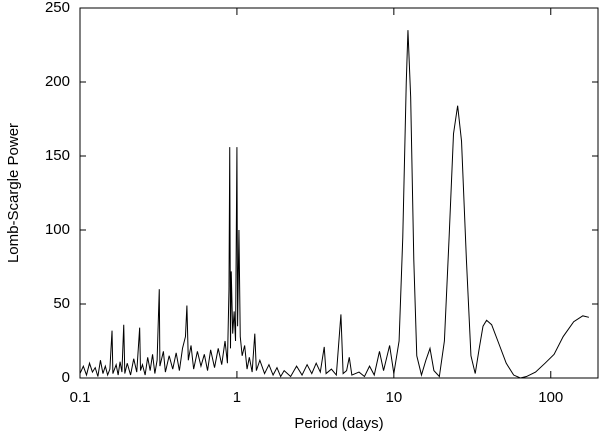  What do you see at coordinates (237, 397) in the screenshot?
I see `x-tick-label: 1` at bounding box center [237, 397].